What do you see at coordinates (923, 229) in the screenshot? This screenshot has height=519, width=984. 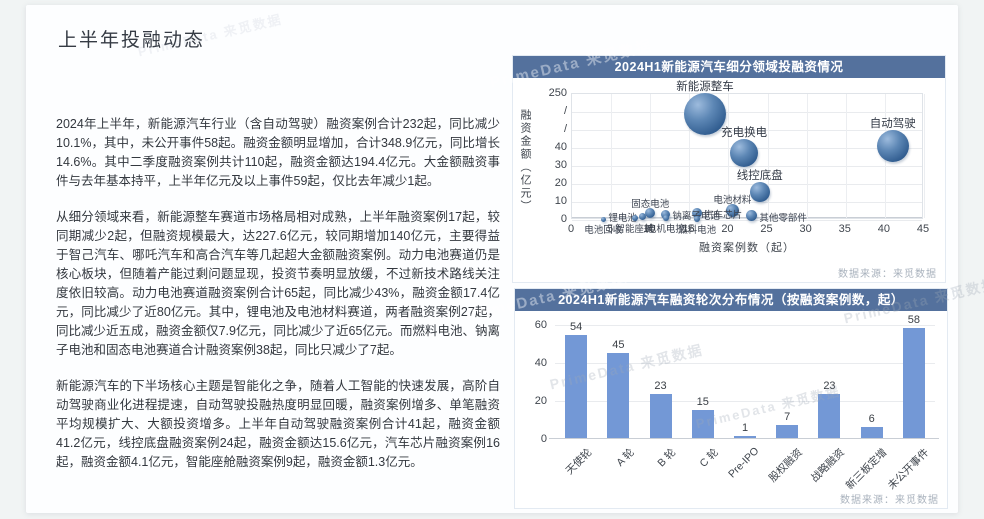 I see `x-axis-tick: 45` at bounding box center [923, 229].